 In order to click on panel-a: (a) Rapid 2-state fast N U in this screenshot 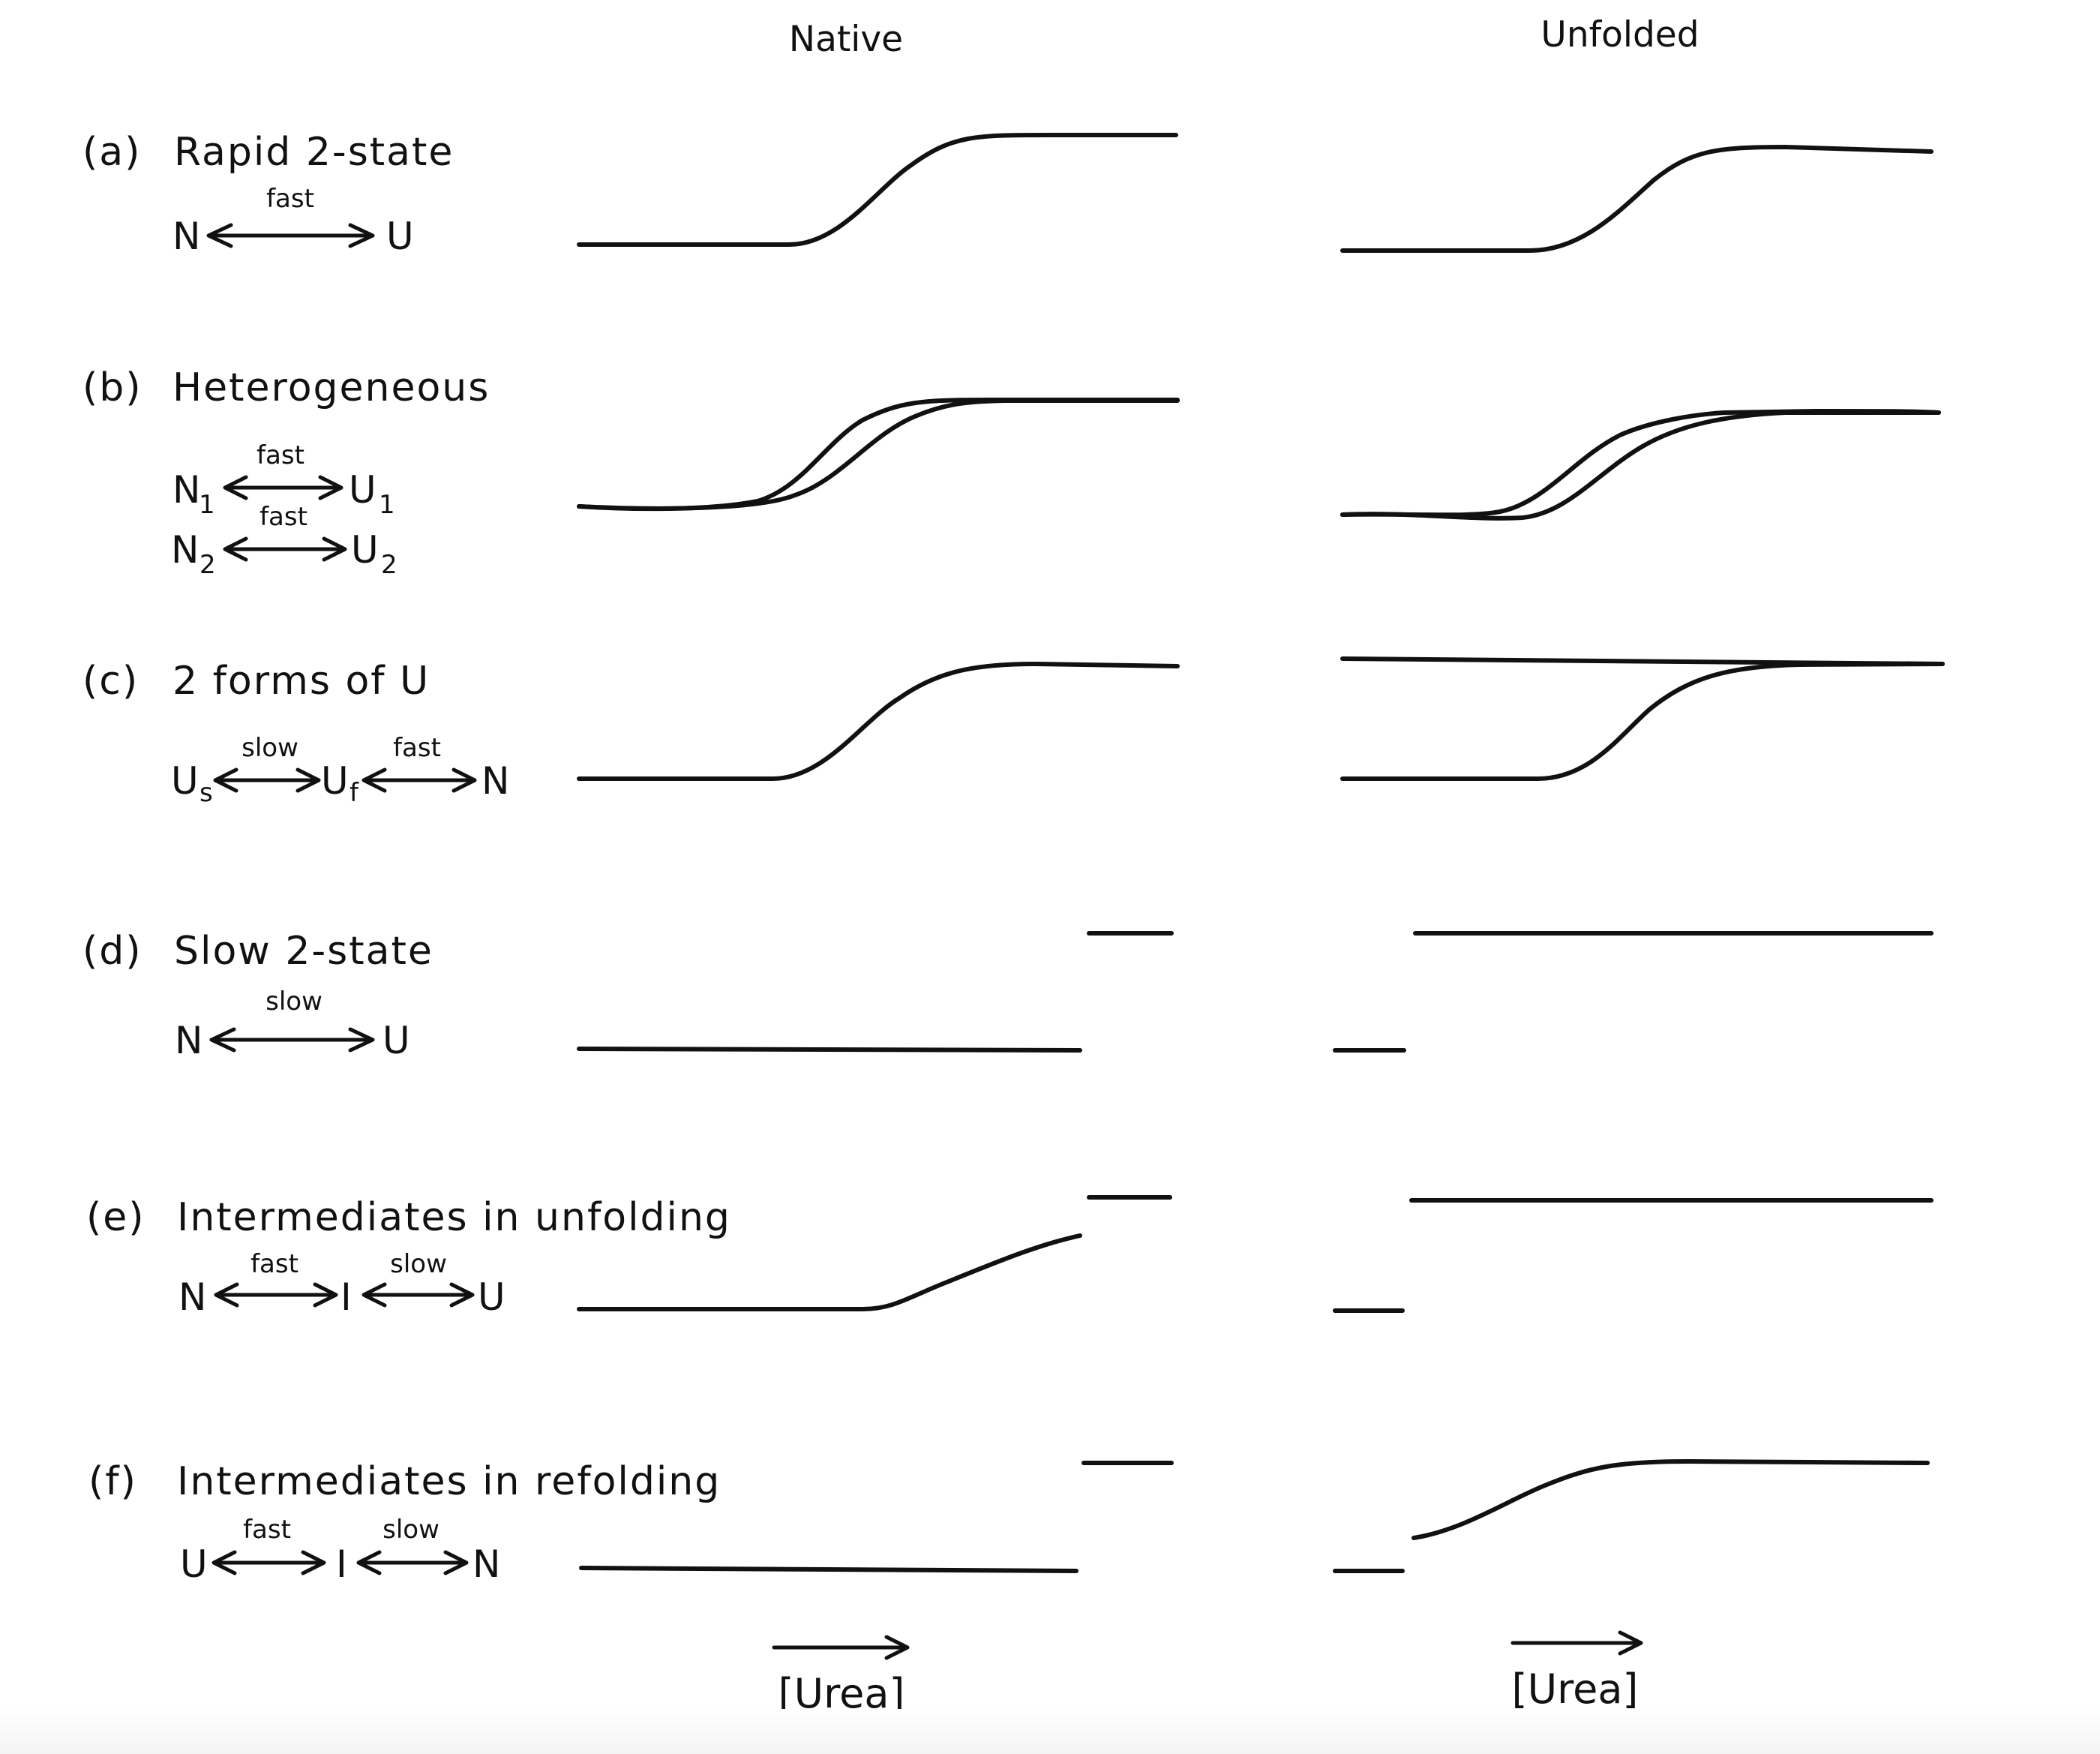, I will do `click(1008, 194)`.